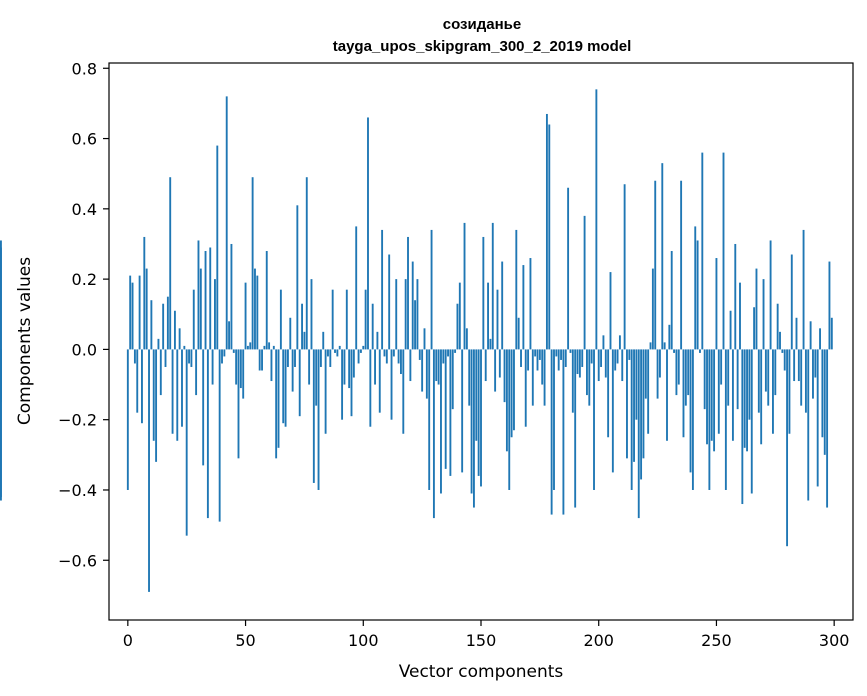 The width and height of the screenshot is (867, 696). What do you see at coordinates (84, 279) in the screenshot?
I see `y-tick-label: 0.2` at bounding box center [84, 279].